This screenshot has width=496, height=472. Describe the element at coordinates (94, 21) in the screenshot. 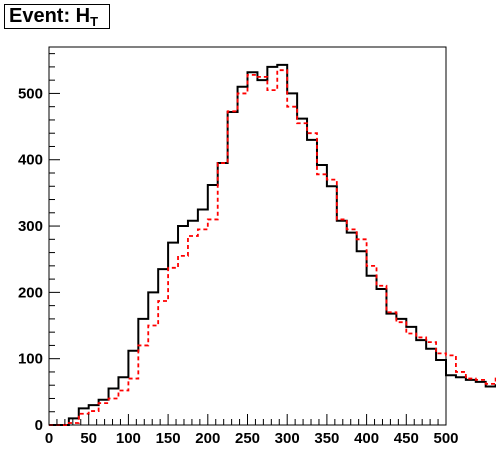

I see `chart-title-subscript: T` at that location.